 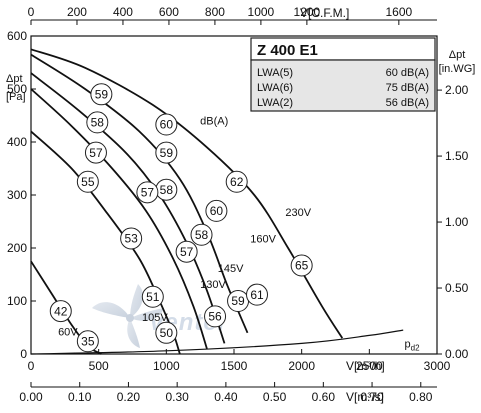 I want to click on x-bottom-primary-tick-label: 2500, so click(x=369, y=366).